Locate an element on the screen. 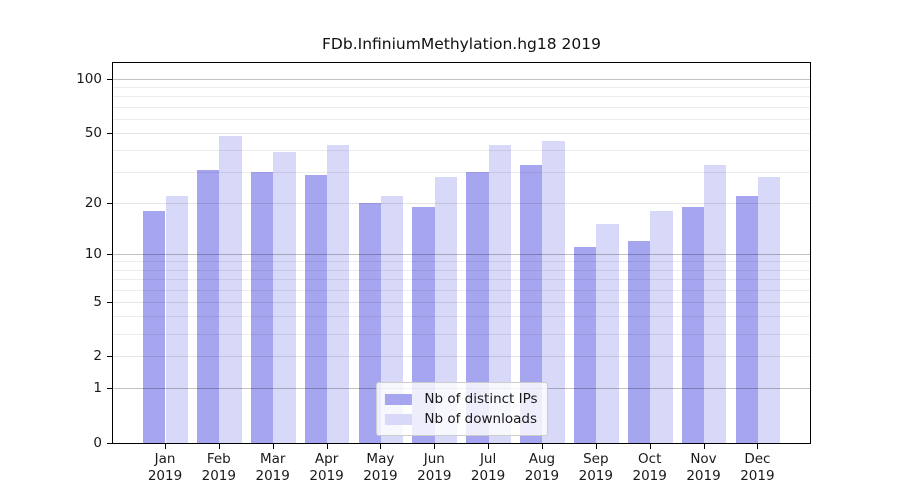 Image resolution: width=900 pixels, height=500 pixels. bar-aug-2019-nb-of-distinct-ips is located at coordinates (531, 303).